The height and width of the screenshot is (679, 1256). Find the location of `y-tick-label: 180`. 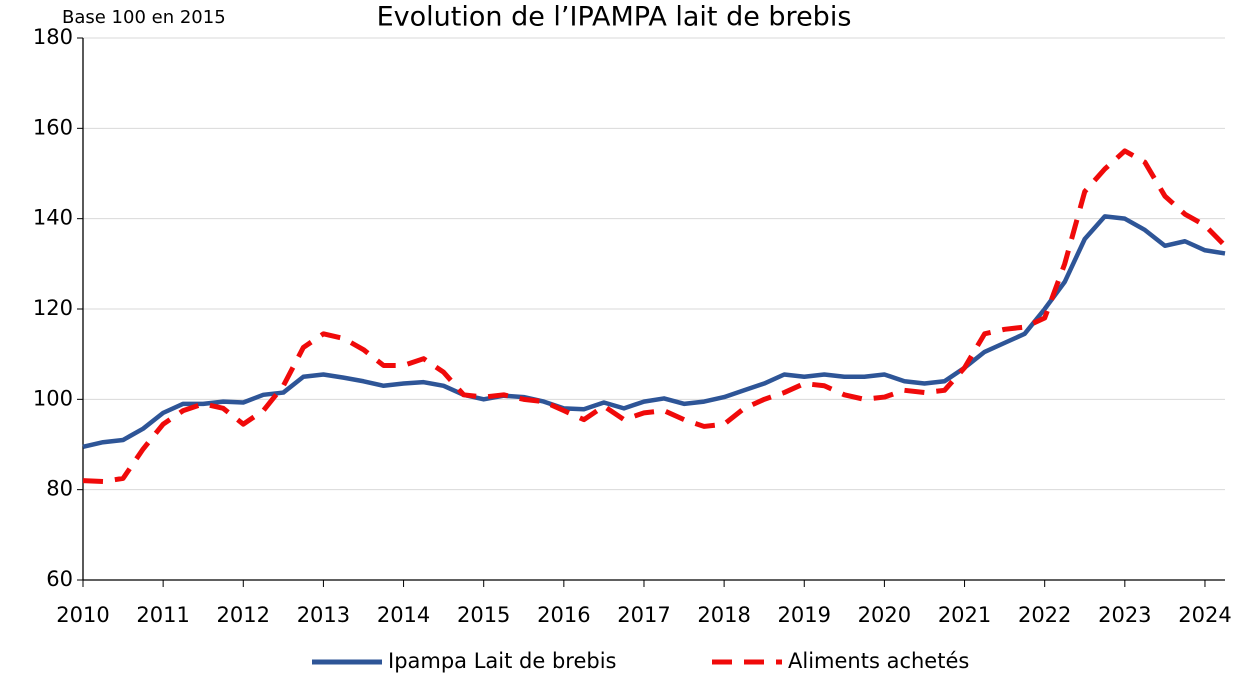

y-tick-label: 180 is located at coordinates (53, 37).